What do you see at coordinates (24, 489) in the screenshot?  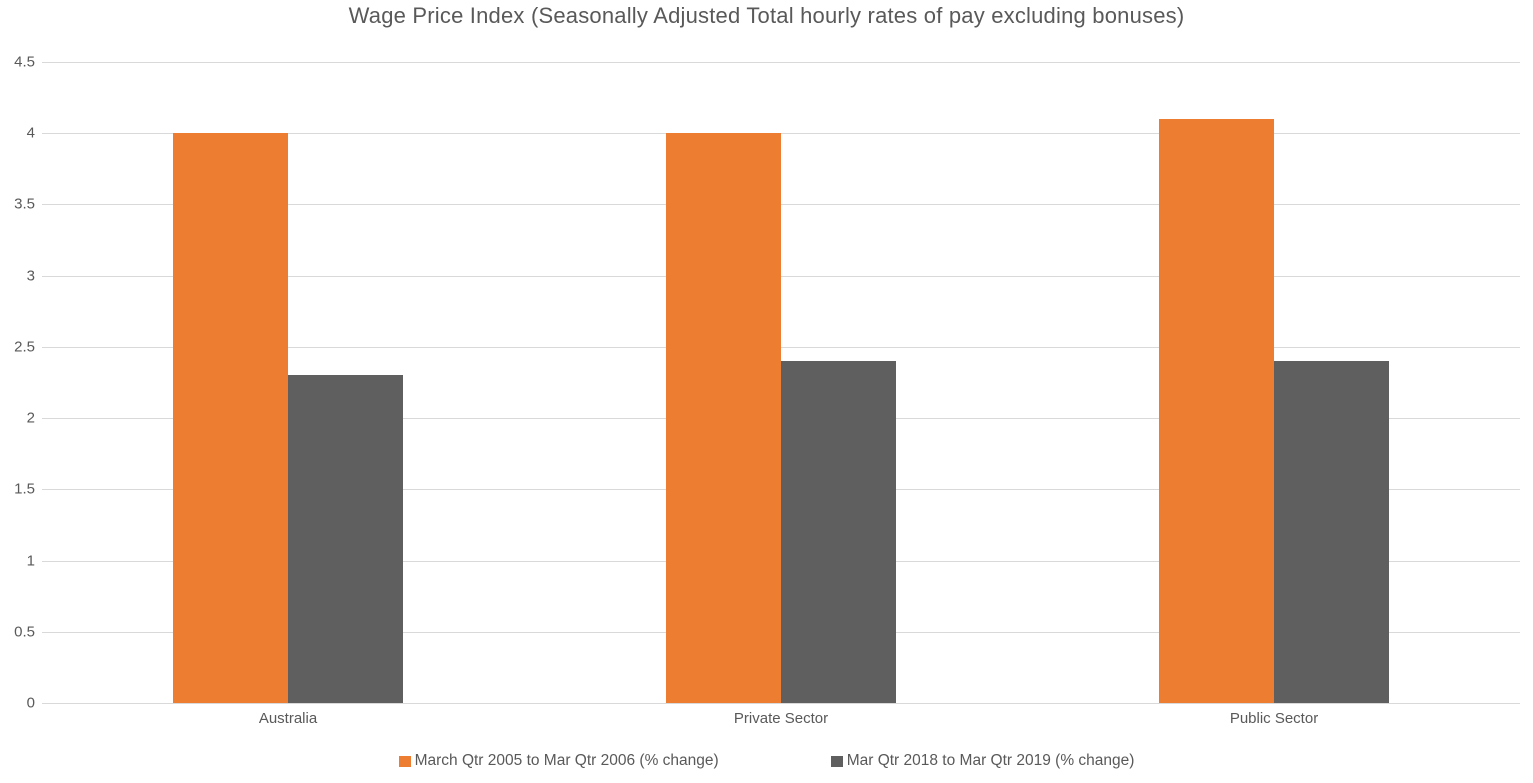 I see `y-tick-label: 1.5` at bounding box center [24, 489].